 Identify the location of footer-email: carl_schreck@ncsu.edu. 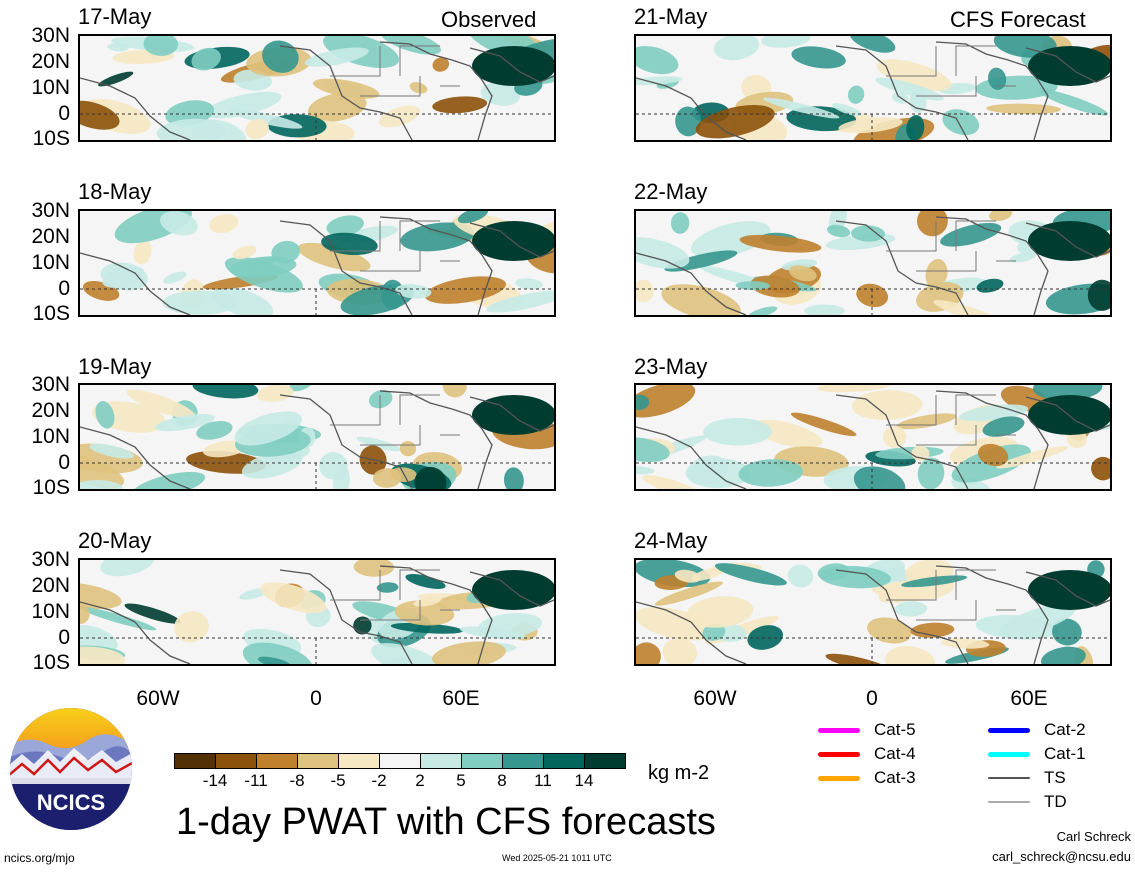
(1061, 856).